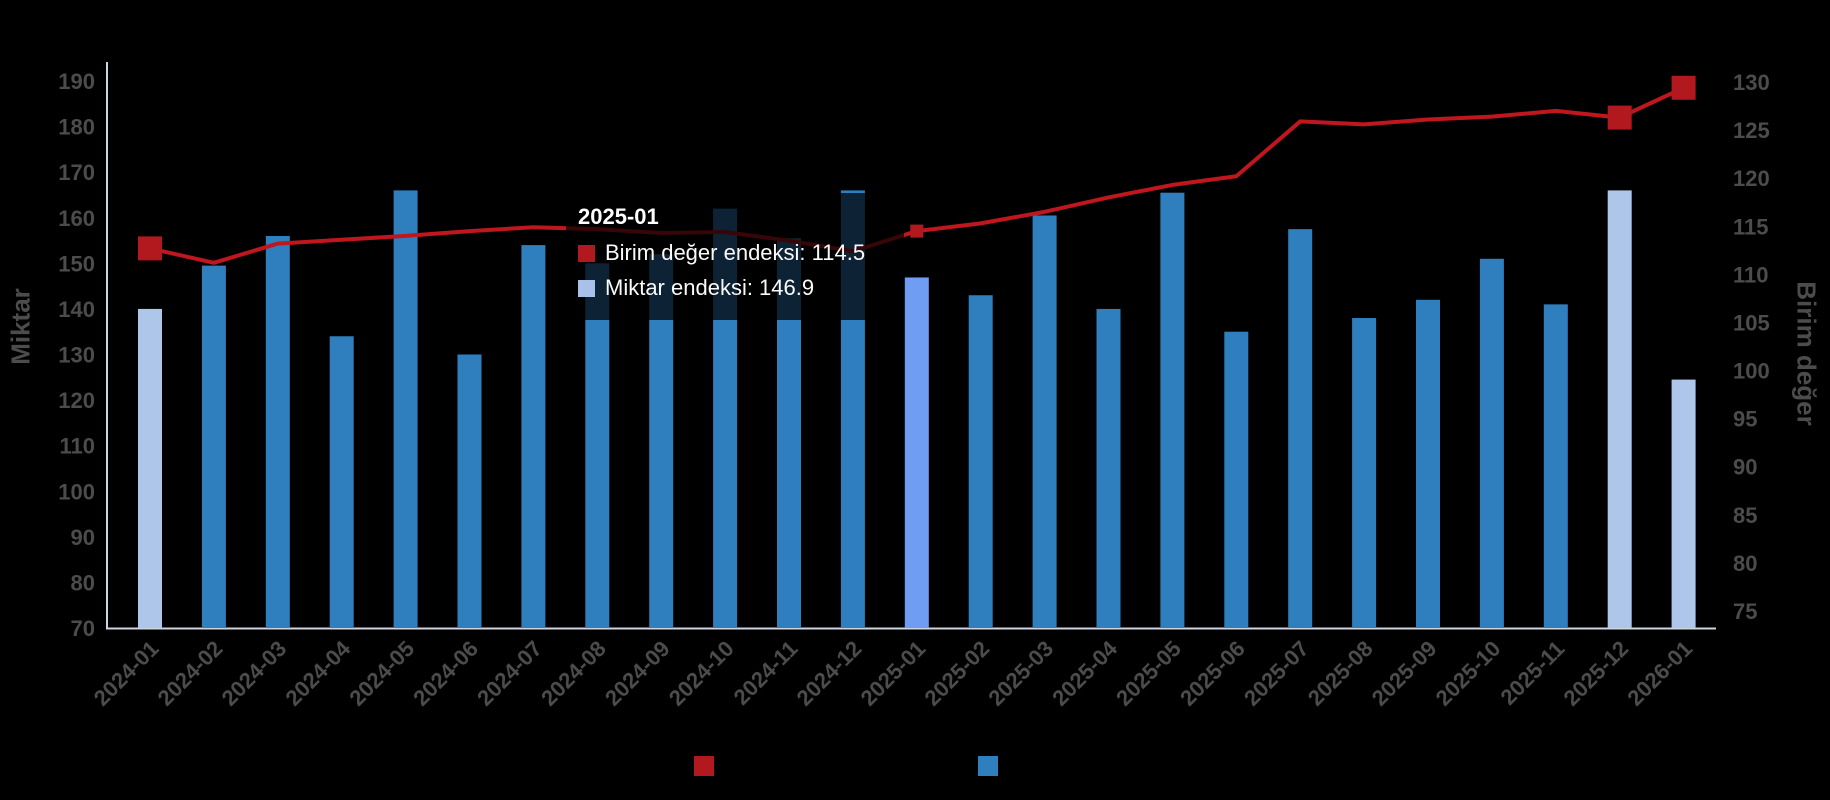 The image size is (1830, 800). What do you see at coordinates (76, 81) in the screenshot?
I see `y-axis-tick-left: 190` at bounding box center [76, 81].